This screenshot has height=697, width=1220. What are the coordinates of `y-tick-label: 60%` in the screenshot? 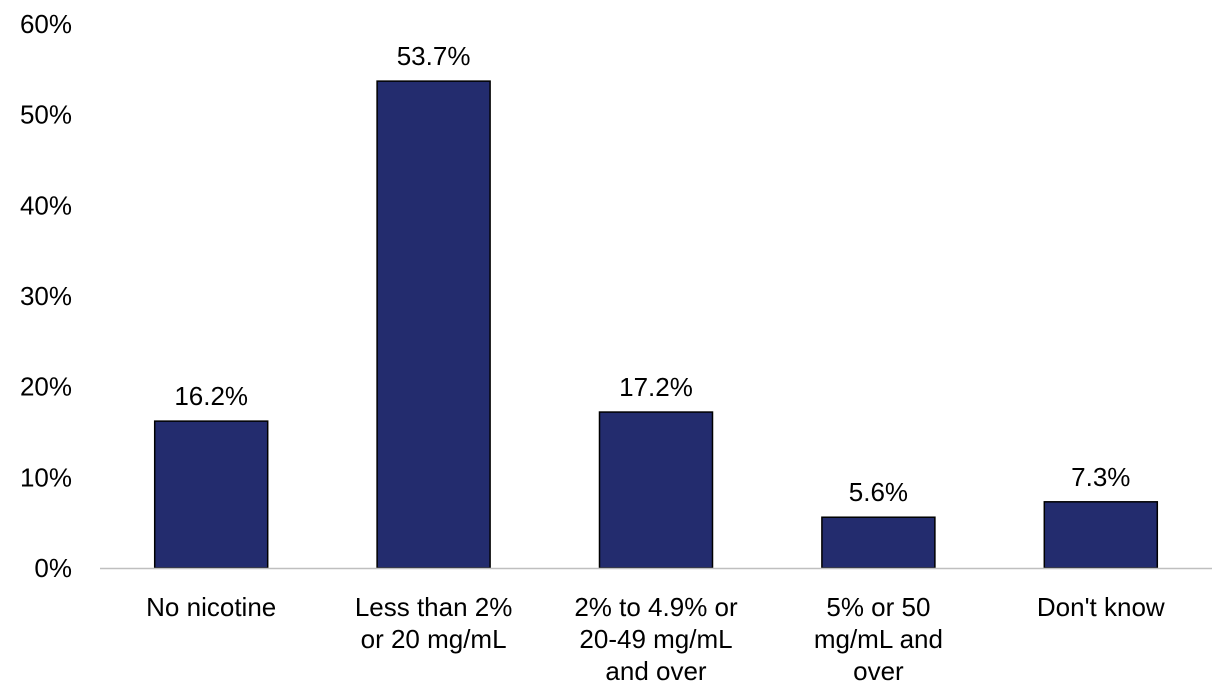 It's located at (46, 24).